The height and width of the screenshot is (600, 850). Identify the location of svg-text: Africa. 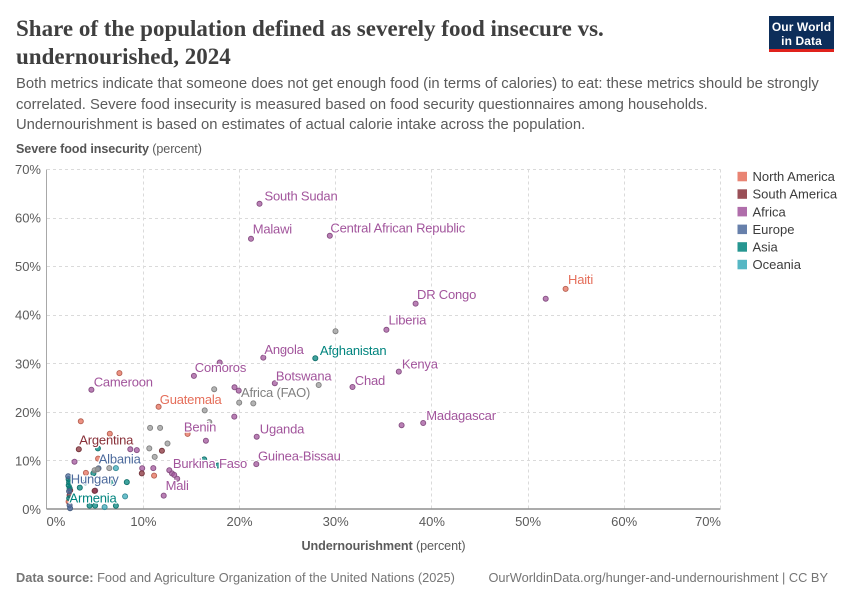
(770, 211).